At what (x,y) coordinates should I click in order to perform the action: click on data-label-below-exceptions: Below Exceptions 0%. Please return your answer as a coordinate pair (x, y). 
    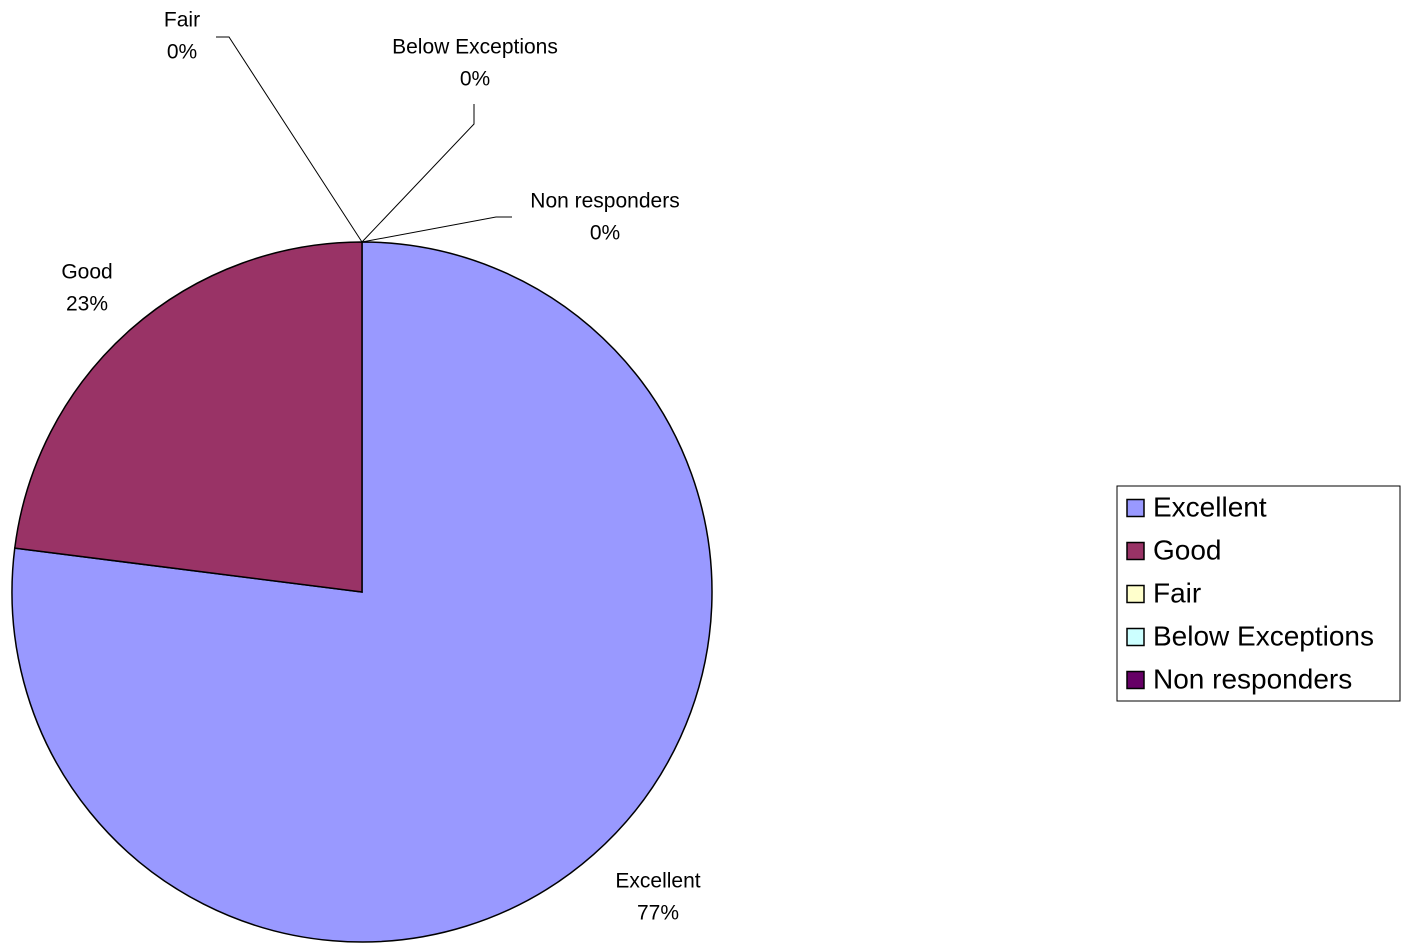
    Looking at the image, I should click on (475, 63).